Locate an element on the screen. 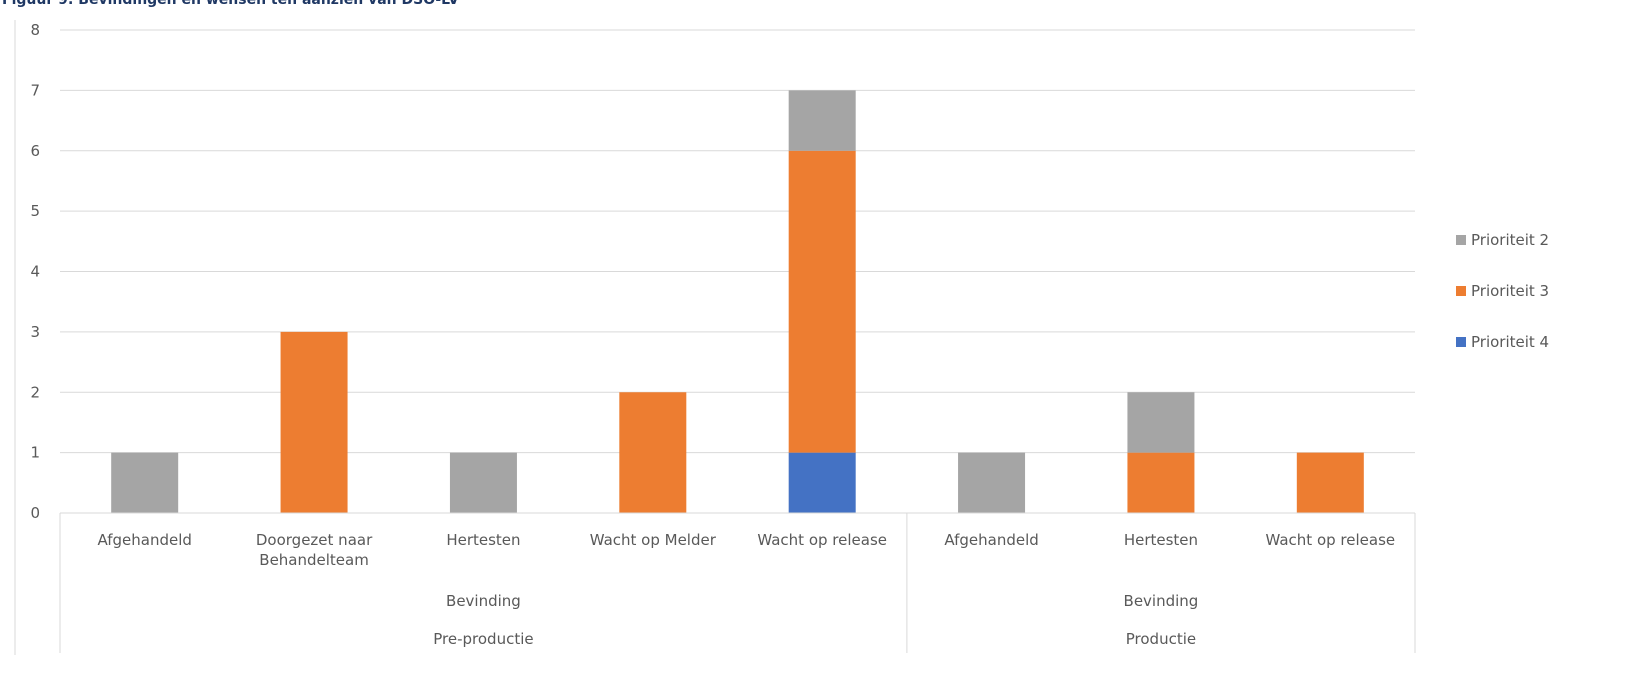 The image size is (1644, 691). legend: Prioriteit 2 Prioriteit 3 Prioriteit 4 is located at coordinates (1502, 291).